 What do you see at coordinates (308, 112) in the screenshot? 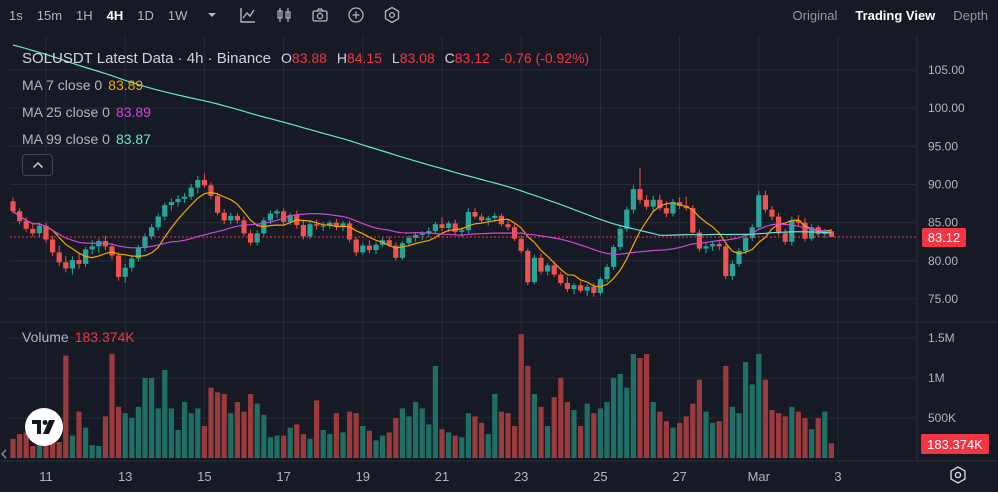
I see `ma25-legend: MA 25 close 0 83.89` at bounding box center [308, 112].